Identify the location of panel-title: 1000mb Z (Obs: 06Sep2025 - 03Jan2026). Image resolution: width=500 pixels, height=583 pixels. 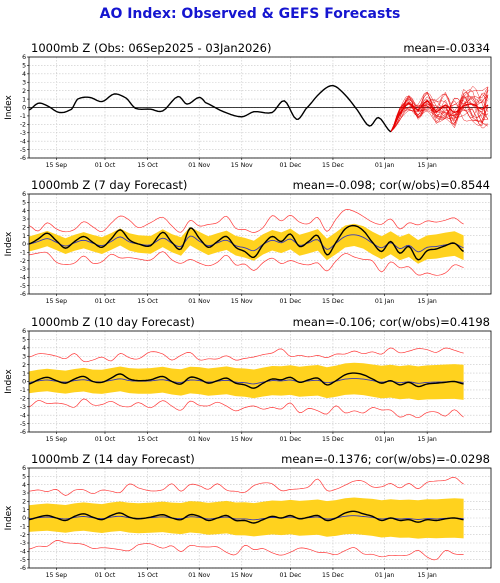
(151, 48).